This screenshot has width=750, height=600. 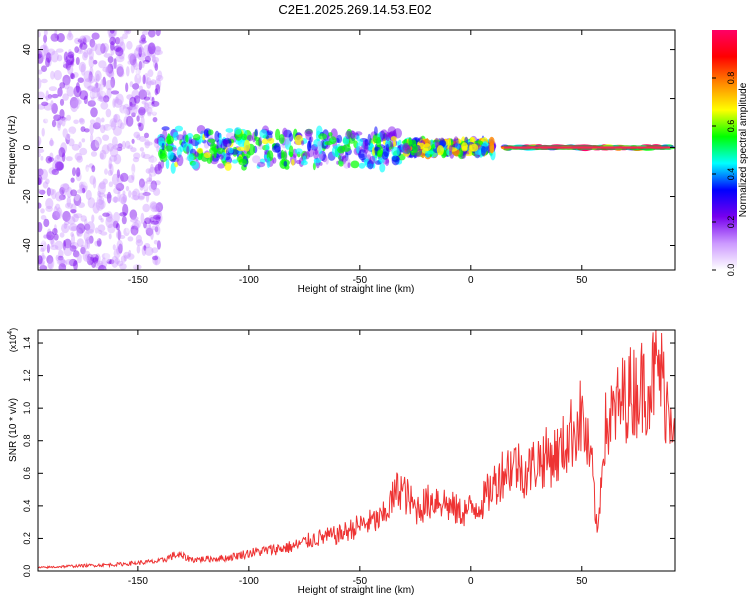 I want to click on colorbar-ticks: 0.0 0.2 0.4 0.6 0.8, so click(x=724, y=174).